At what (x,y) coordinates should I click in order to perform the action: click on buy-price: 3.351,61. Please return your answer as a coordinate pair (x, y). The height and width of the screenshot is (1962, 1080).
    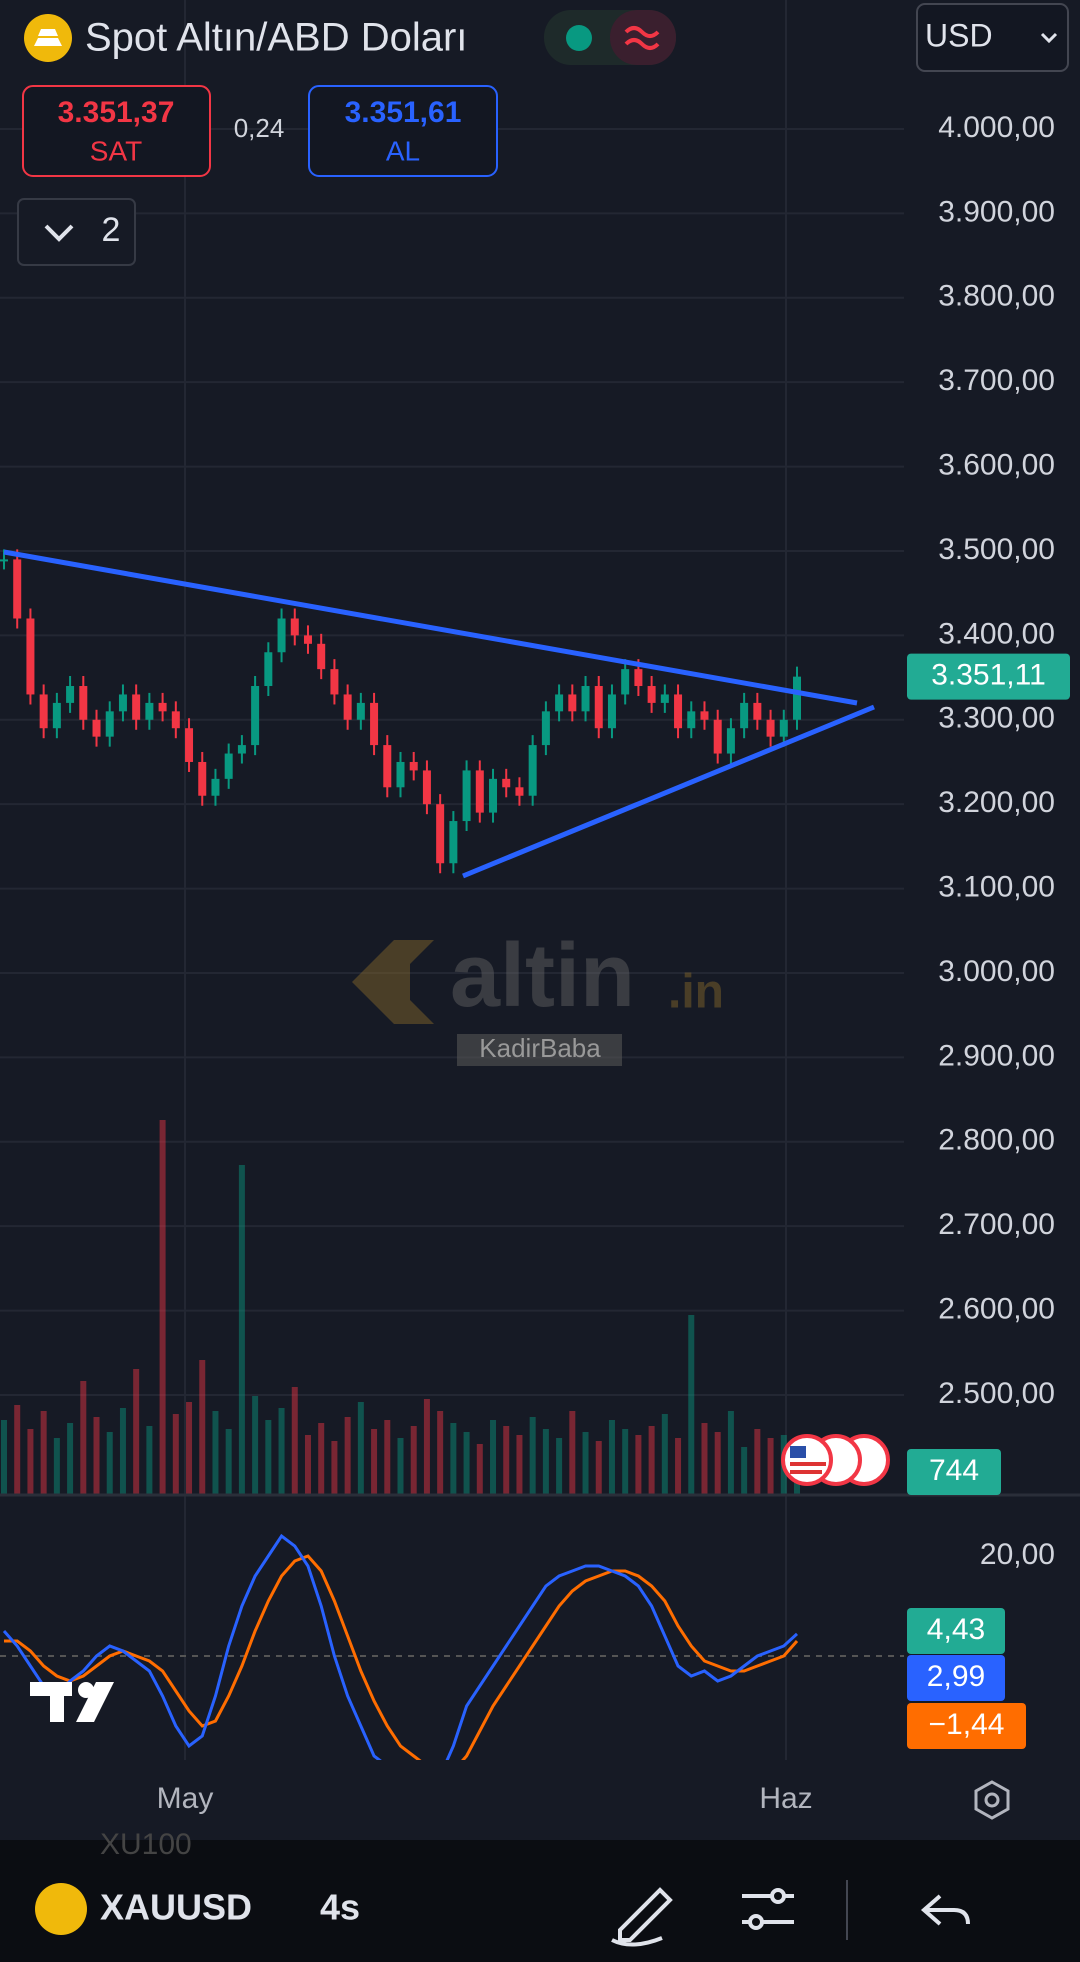
    Looking at the image, I should click on (403, 112).